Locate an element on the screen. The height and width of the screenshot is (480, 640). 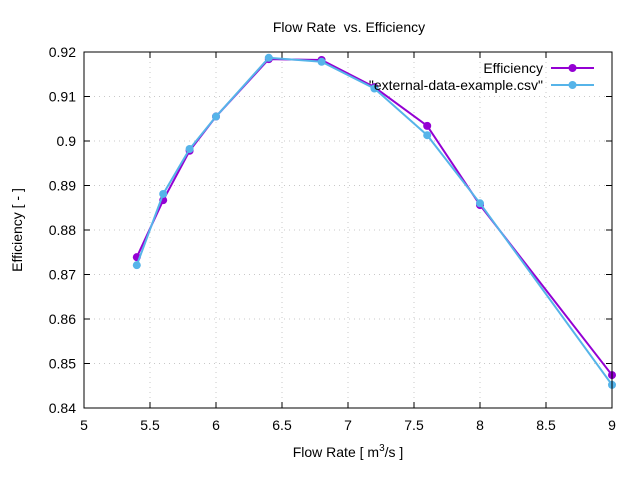
x-tick-label: 5.5 is located at coordinates (150, 425).